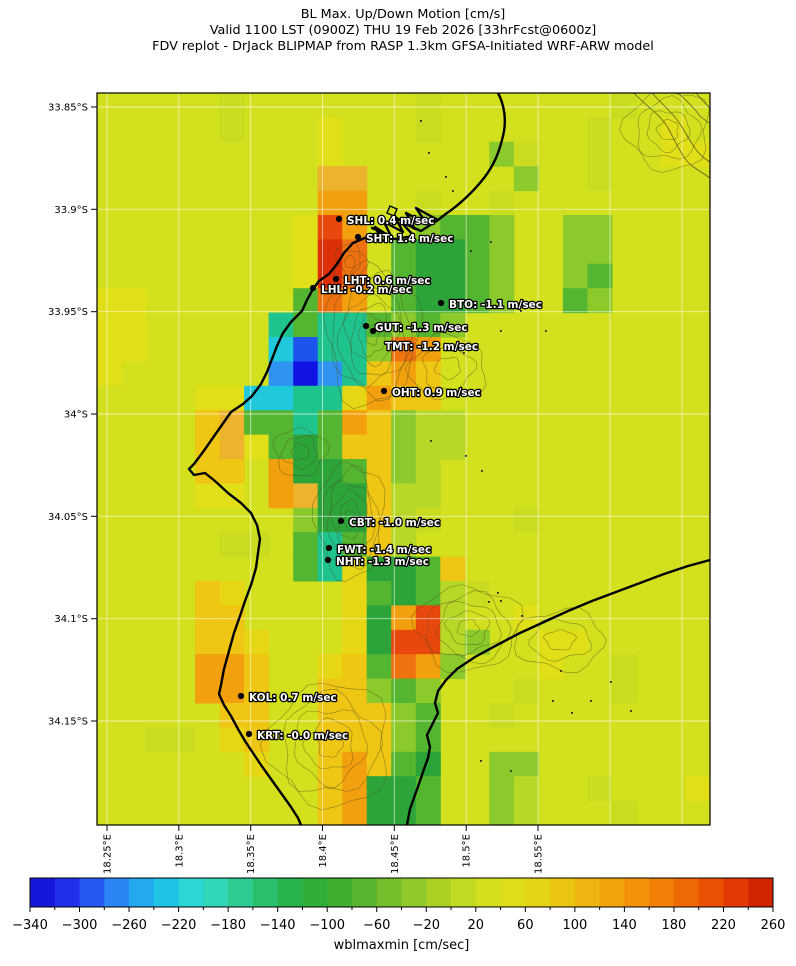 This screenshot has width=796, height=966. Describe the element at coordinates (405, 222) in the screenshot. I see `coastline-harbour-jags` at that location.